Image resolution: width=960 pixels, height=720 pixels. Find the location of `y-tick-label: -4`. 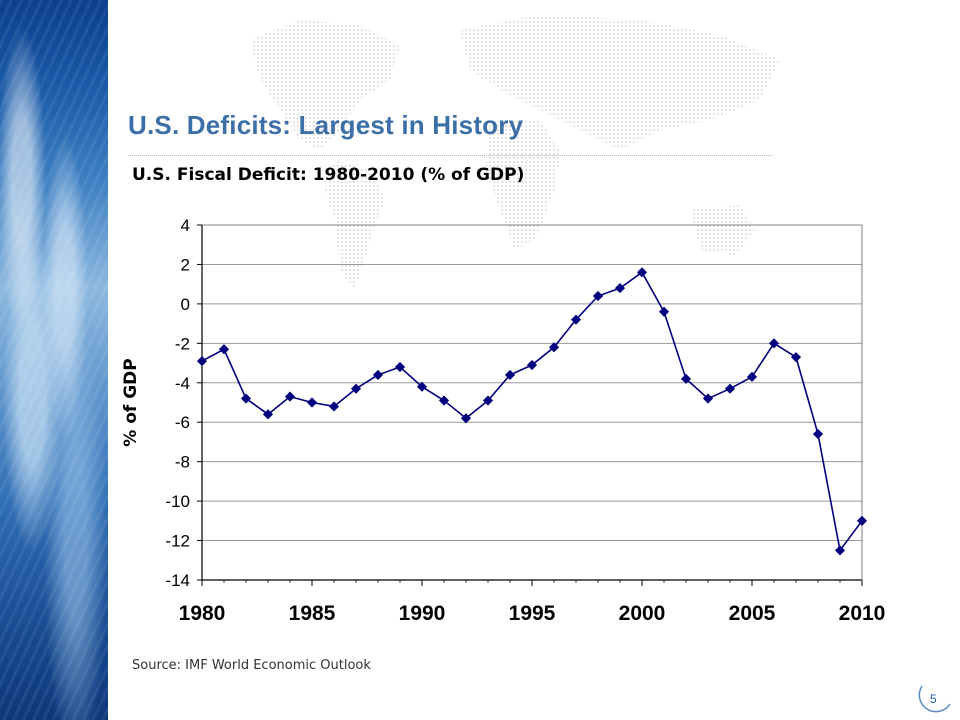

y-tick-label: -4 is located at coordinates (182, 383).